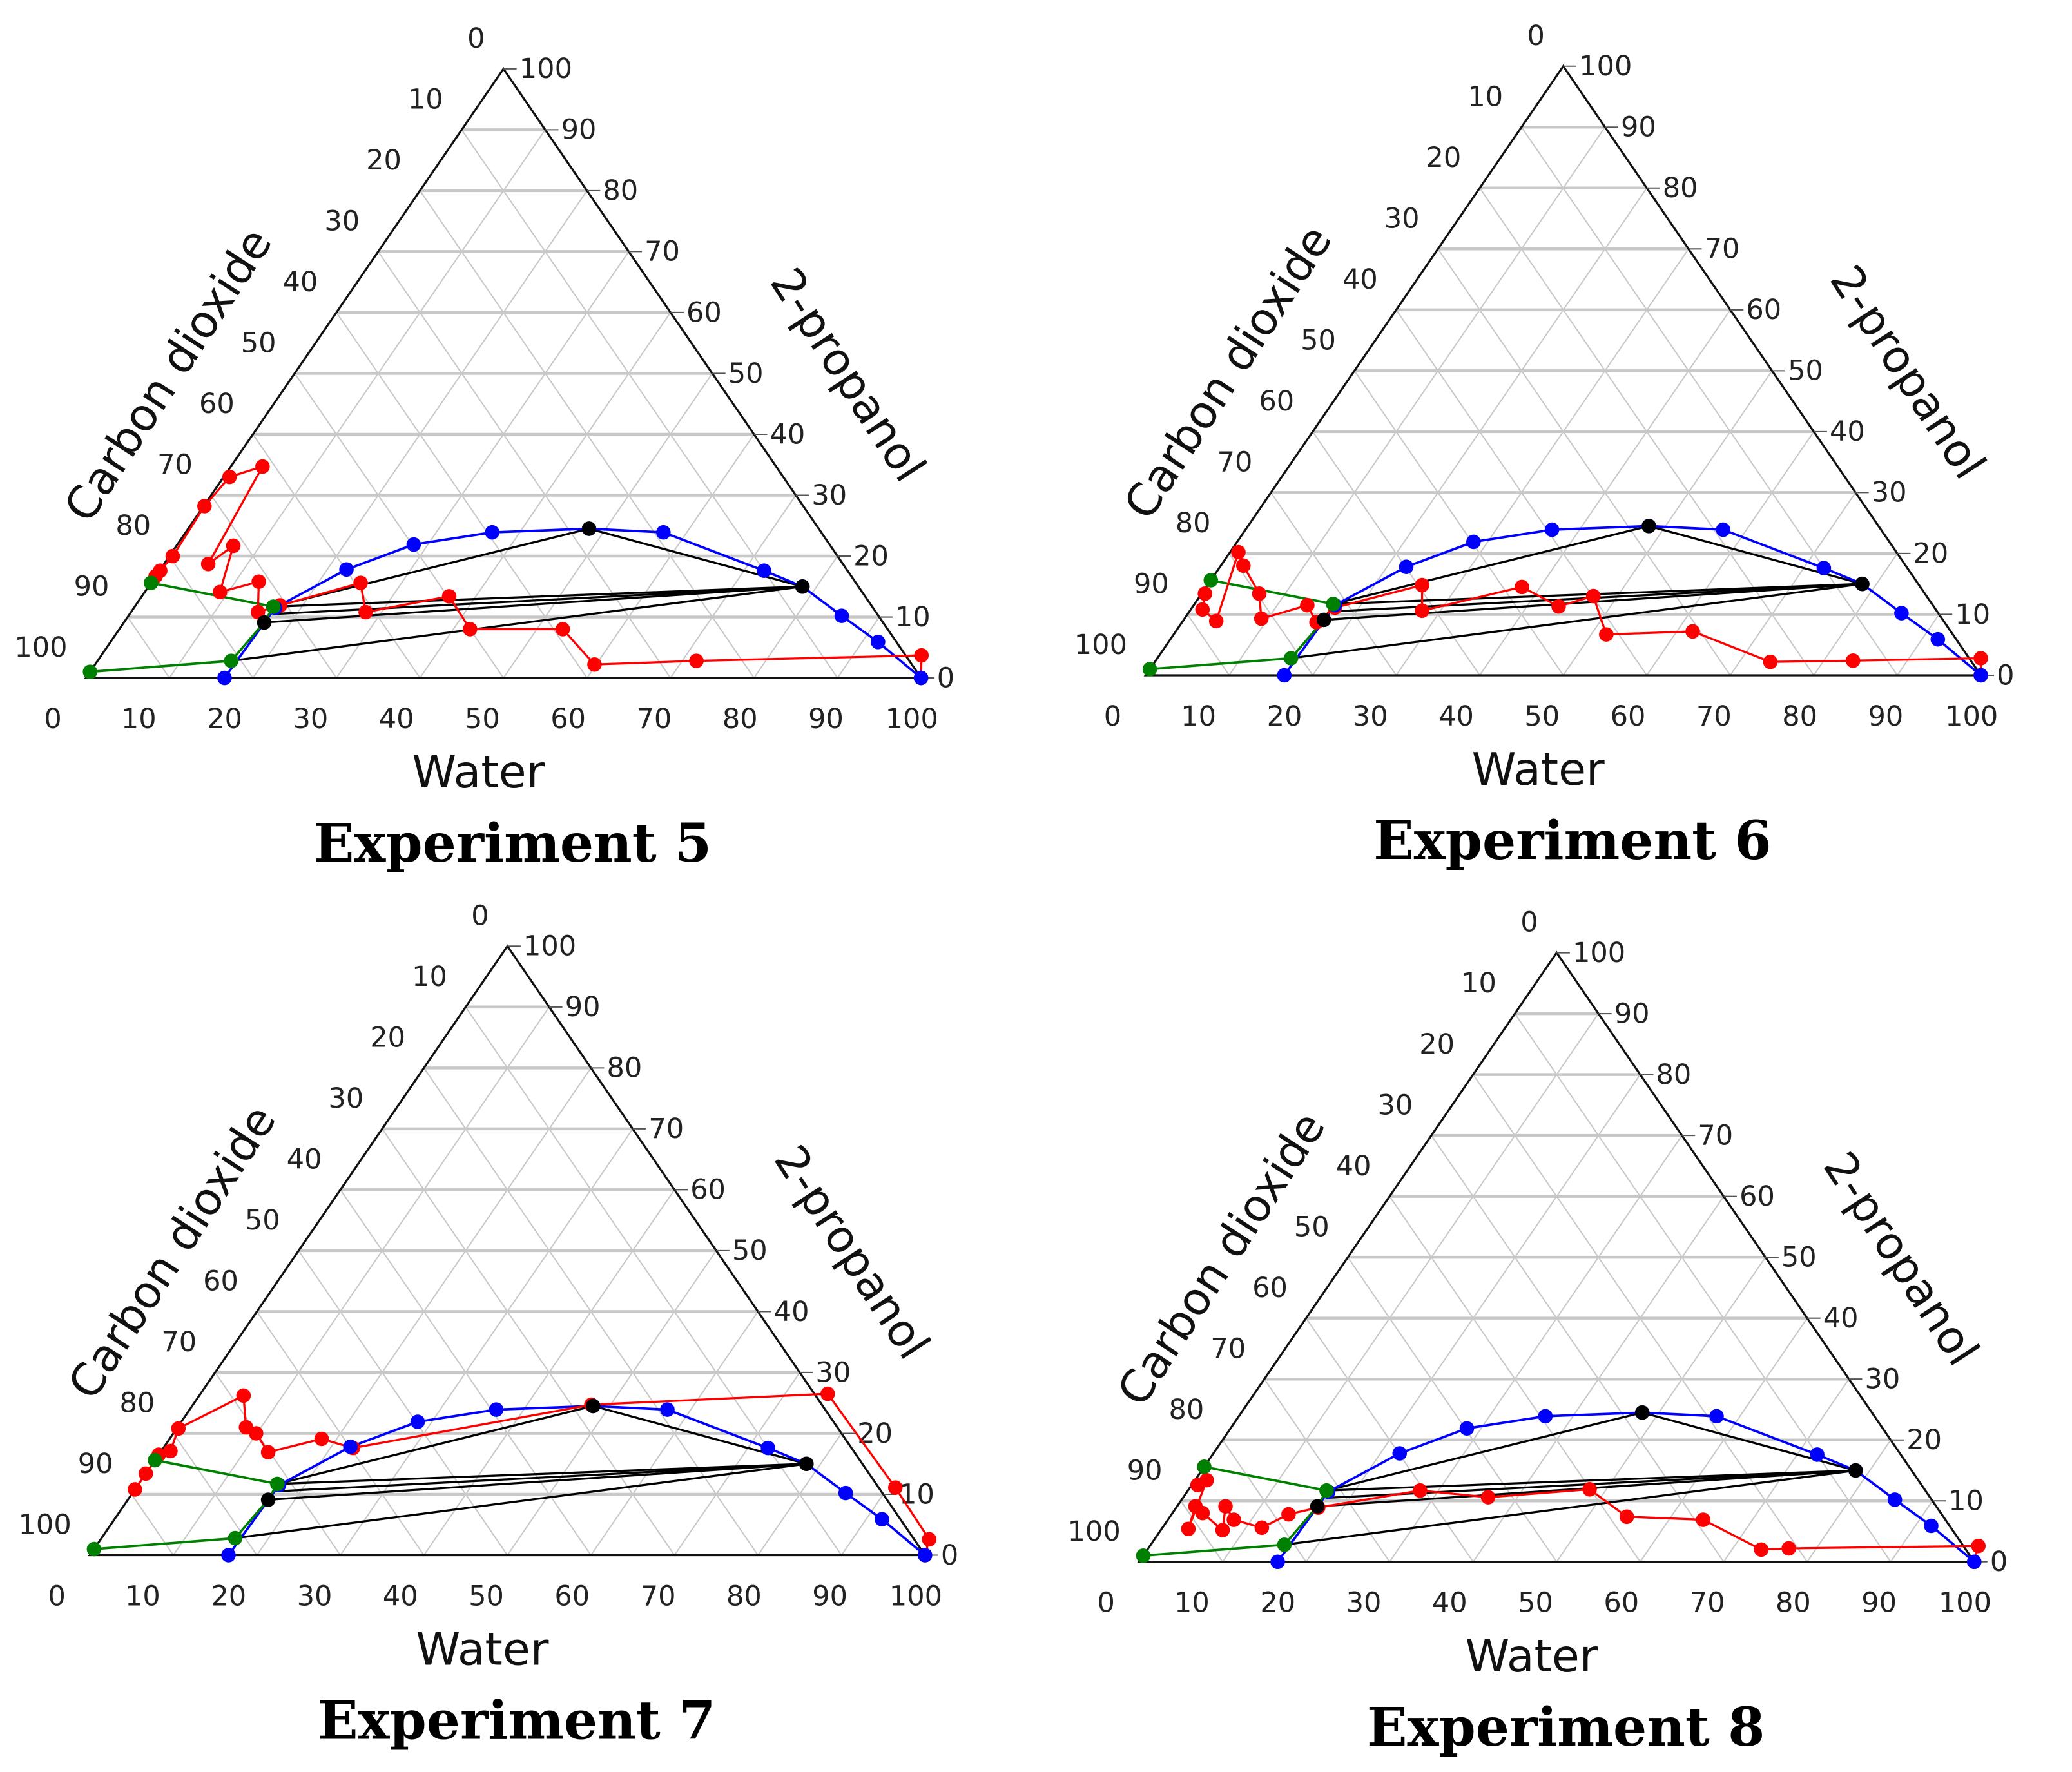  What do you see at coordinates (1235, 1523) in the screenshot?
I see `co2-rich-line` at bounding box center [1235, 1523].